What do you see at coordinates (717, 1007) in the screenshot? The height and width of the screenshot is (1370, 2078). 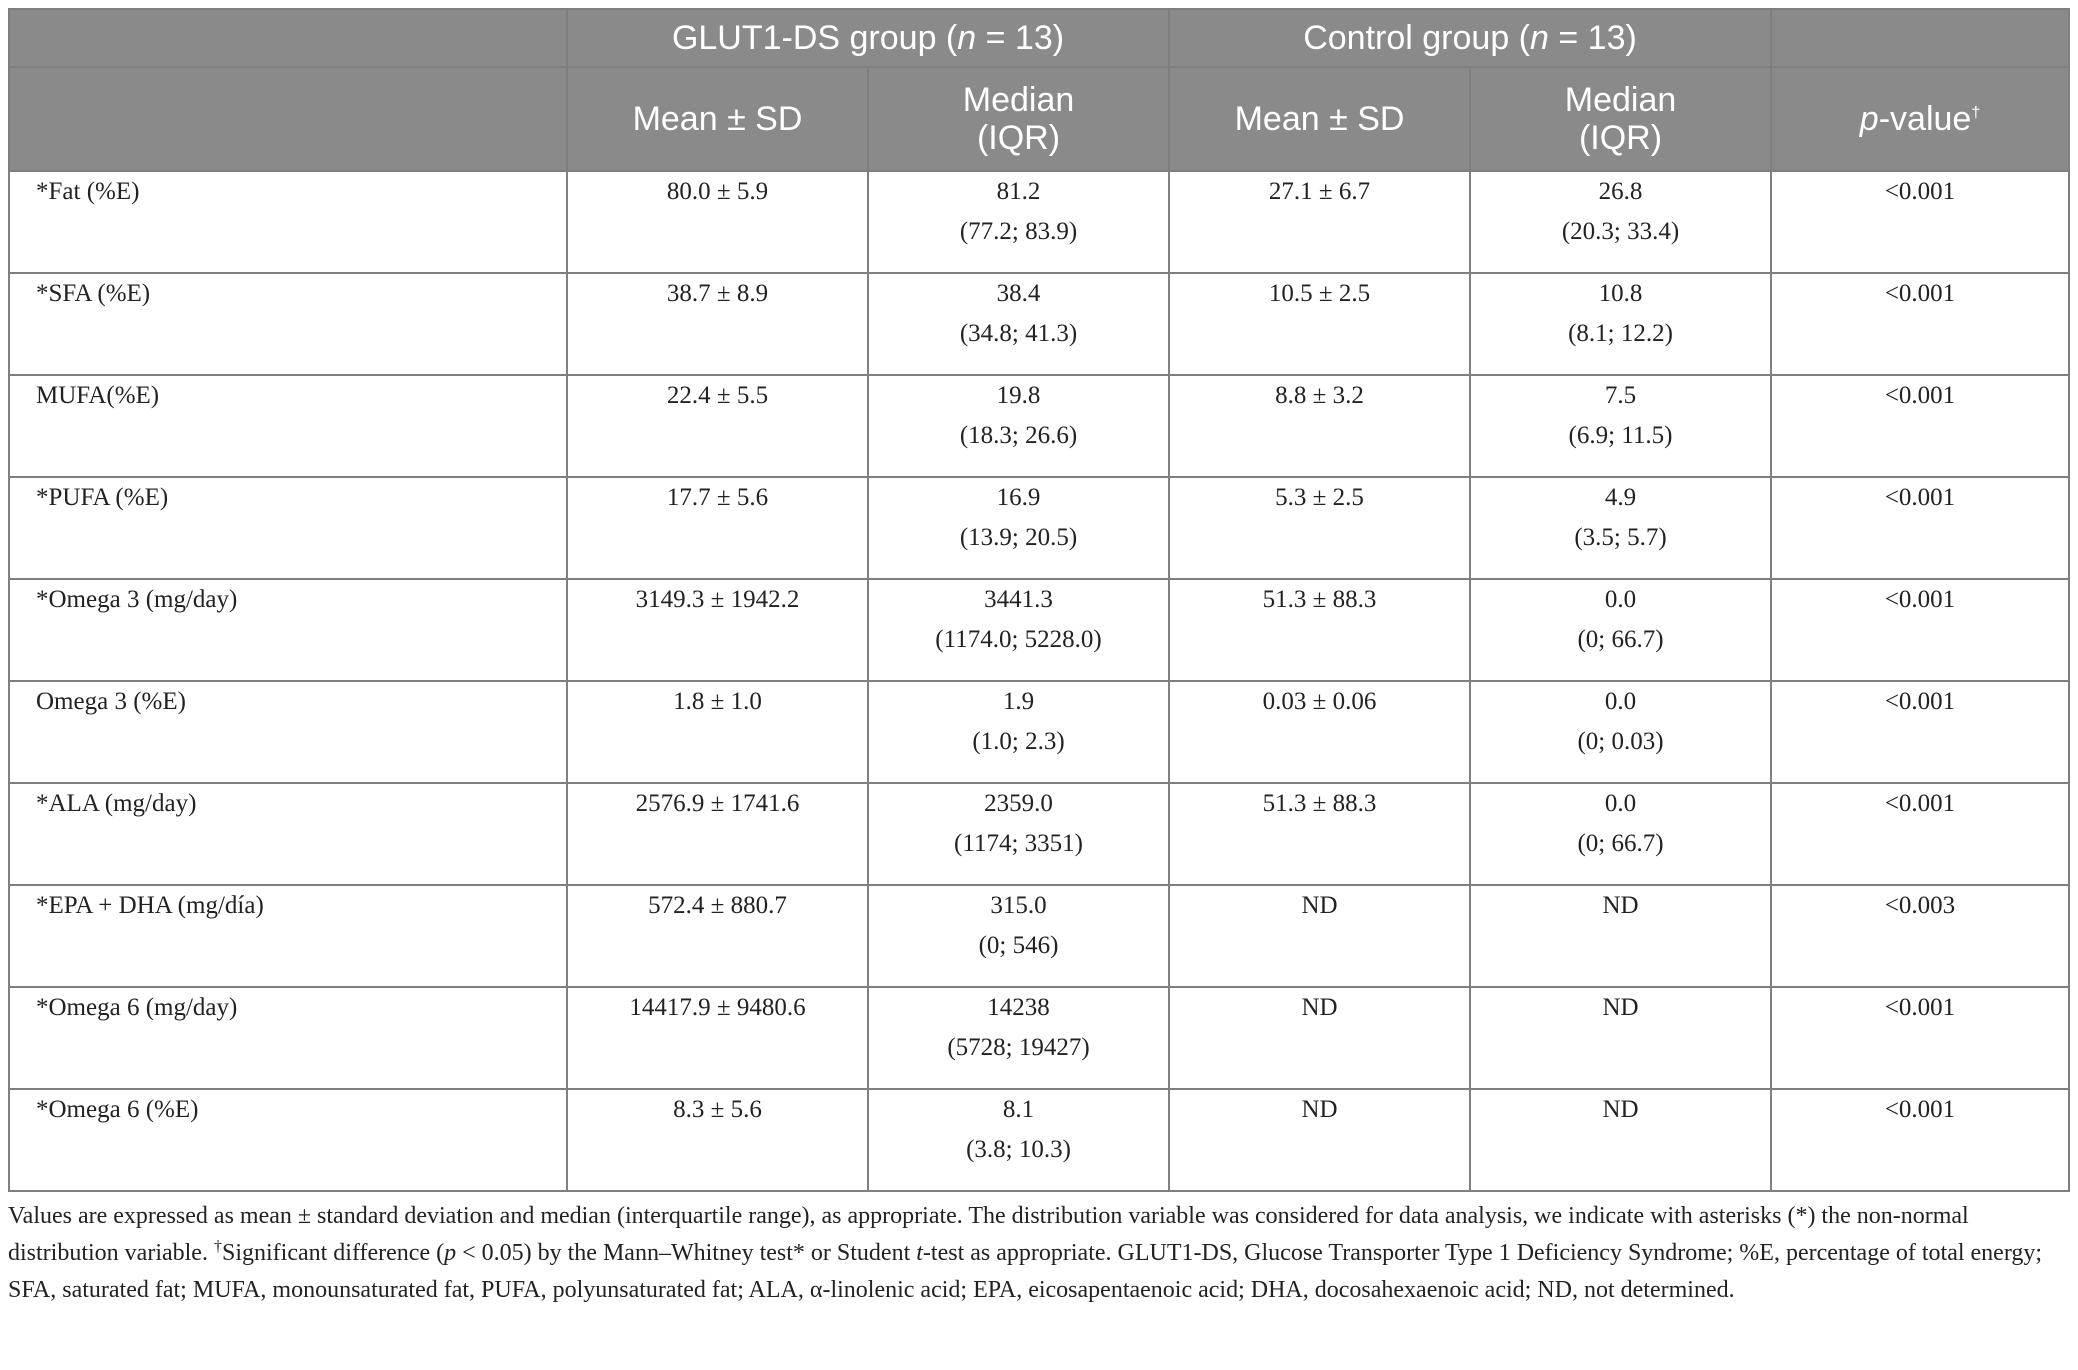 I see `g1-mean-sd-g1-mean: 14417.9 ± 9480.6` at bounding box center [717, 1007].